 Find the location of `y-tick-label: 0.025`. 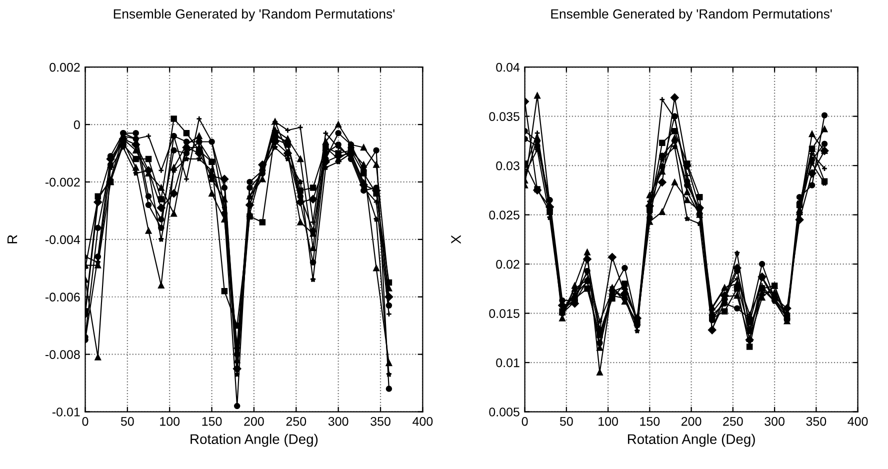

y-tick-label: 0.025 is located at coordinates (504, 215).